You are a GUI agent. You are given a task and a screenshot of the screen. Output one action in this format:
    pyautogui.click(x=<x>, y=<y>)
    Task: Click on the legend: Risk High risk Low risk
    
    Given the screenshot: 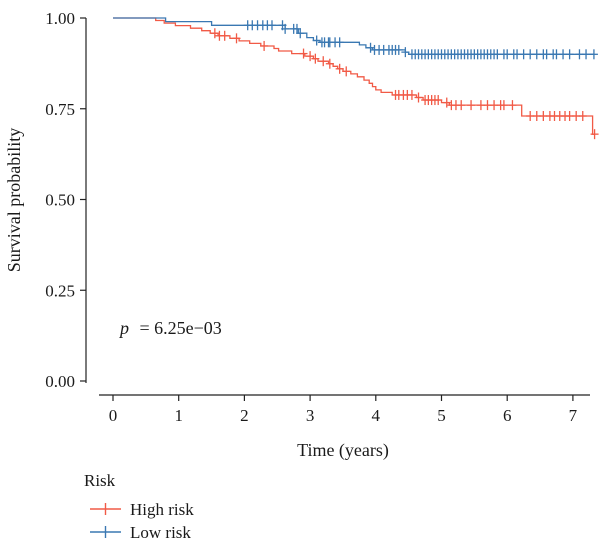 What is the action you would take?
    pyautogui.click(x=139, y=506)
    